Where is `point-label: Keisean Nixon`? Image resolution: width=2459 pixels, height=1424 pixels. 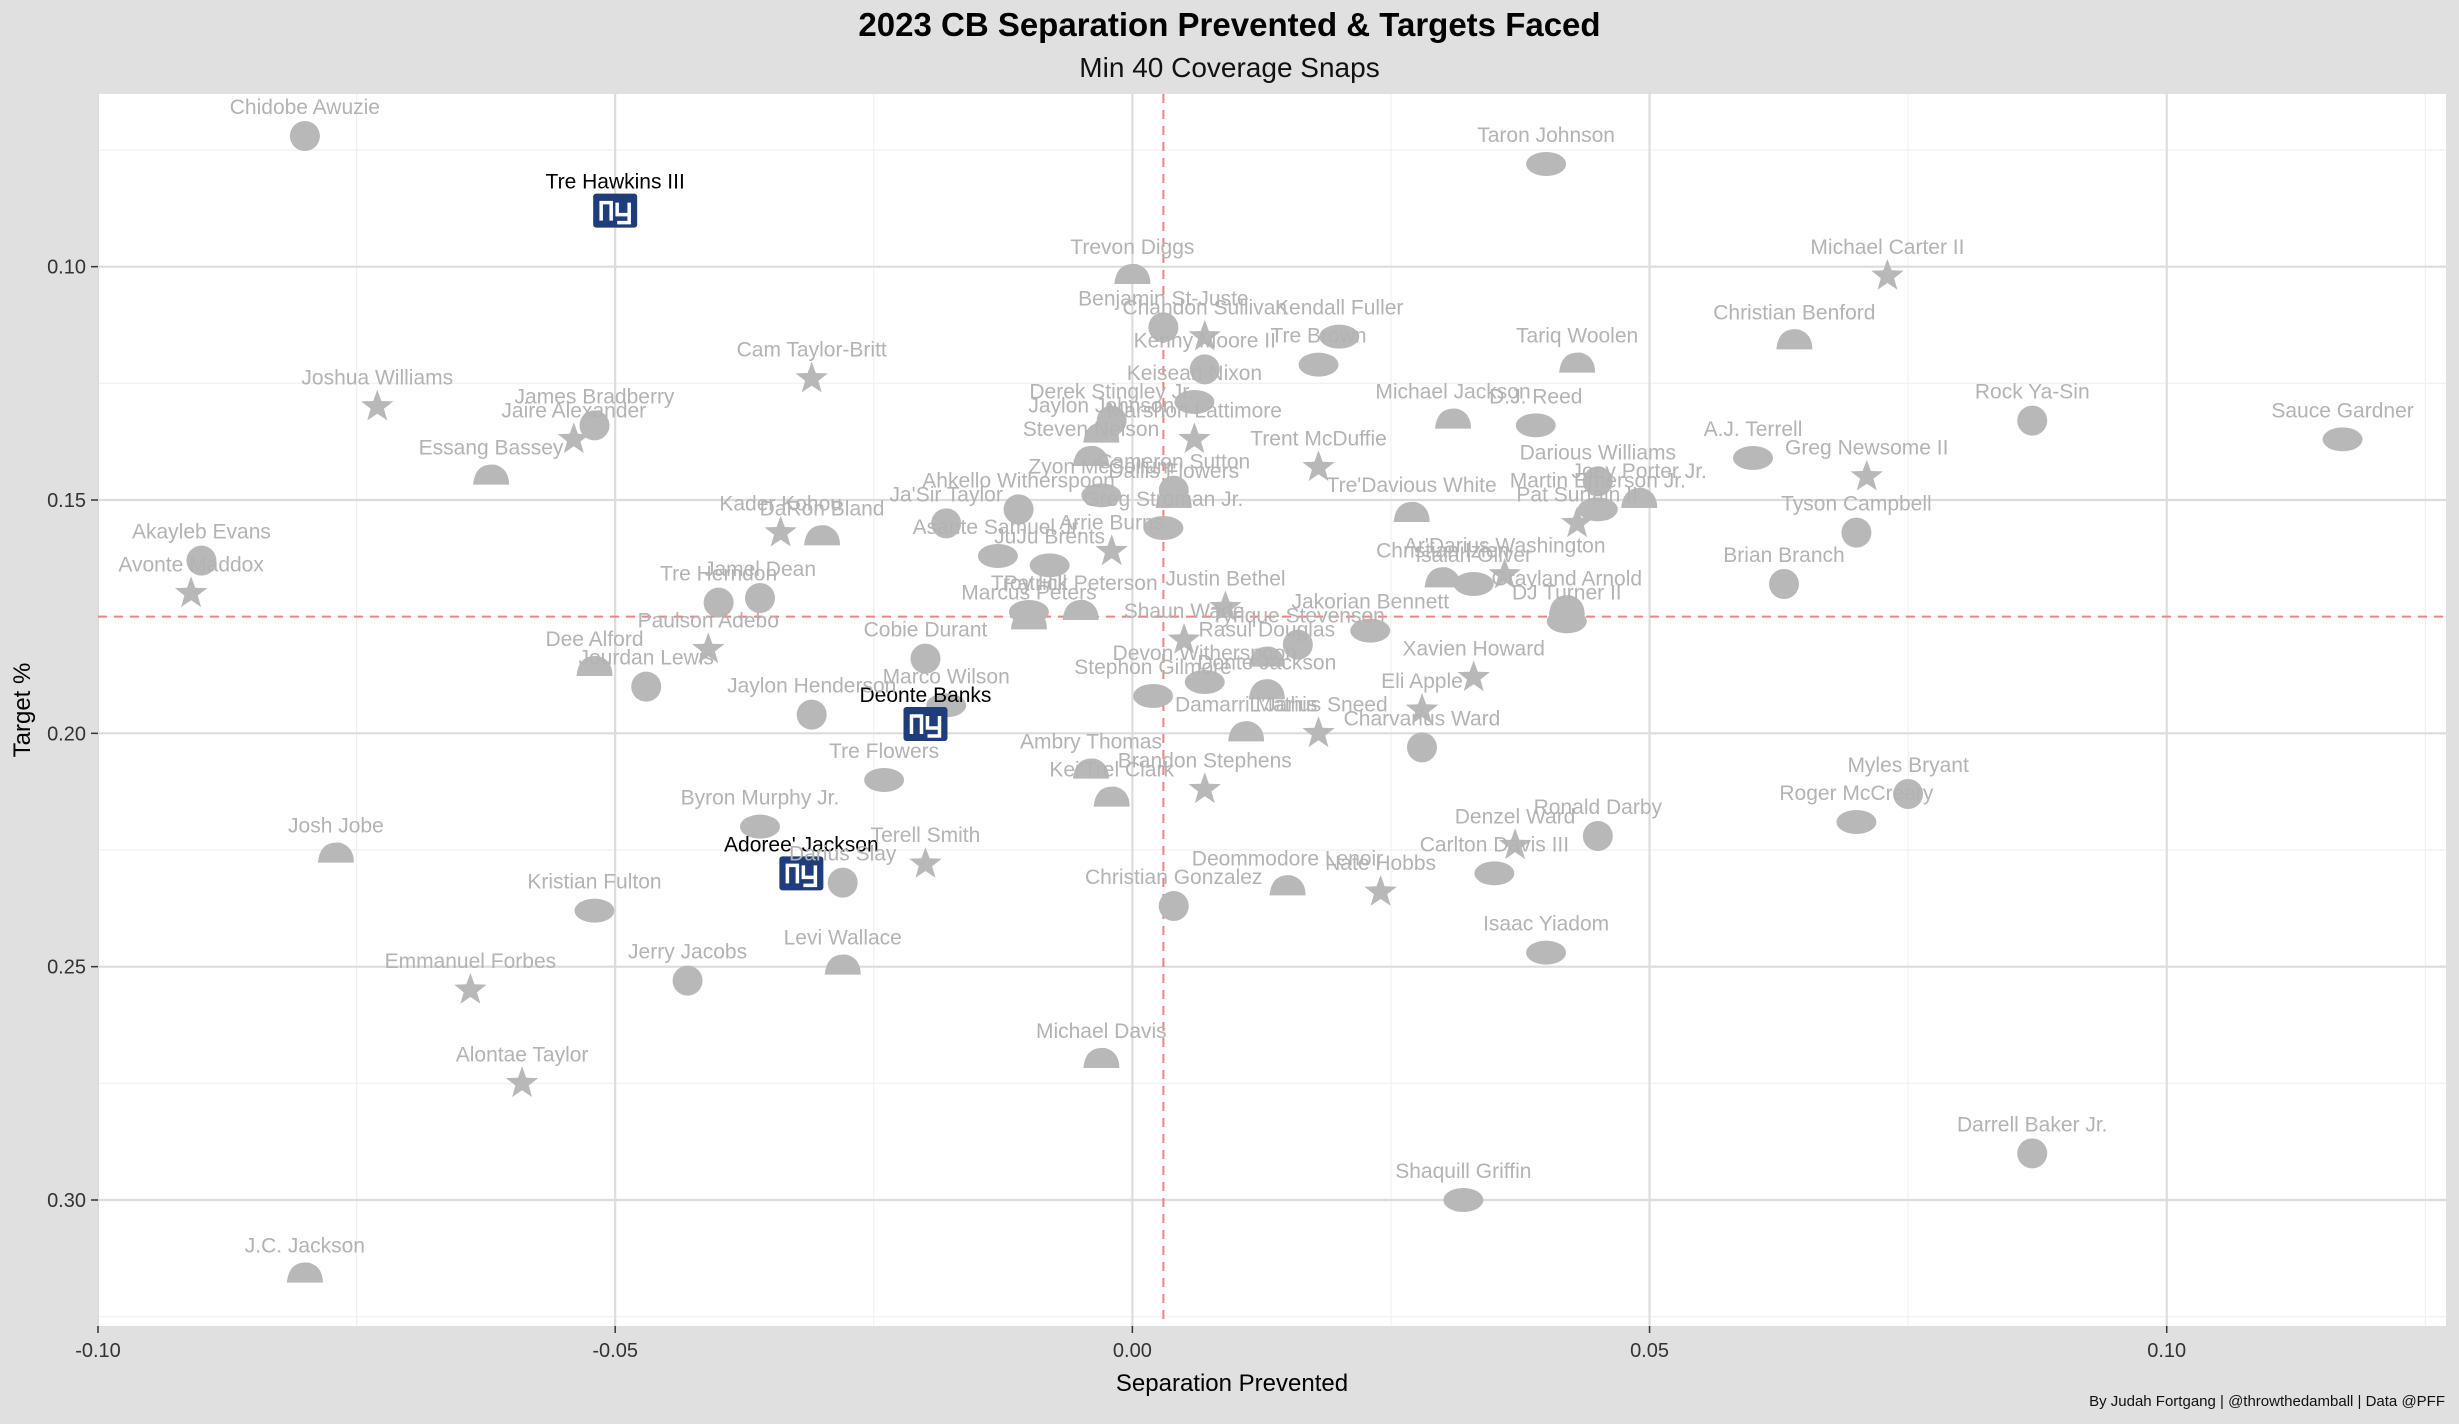 point-label: Keisean Nixon is located at coordinates (1194, 373).